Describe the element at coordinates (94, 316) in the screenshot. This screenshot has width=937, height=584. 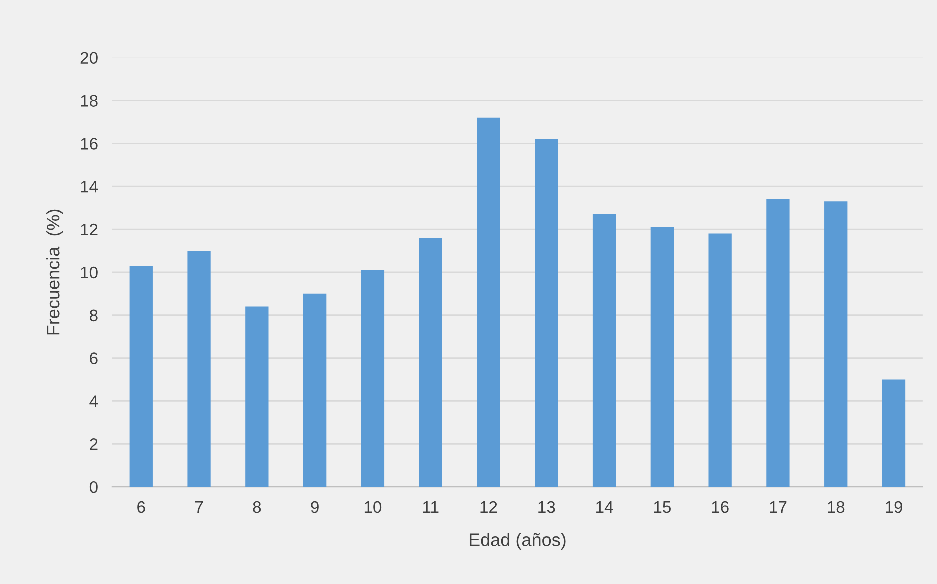
I see `y-tick-label: 8` at that location.